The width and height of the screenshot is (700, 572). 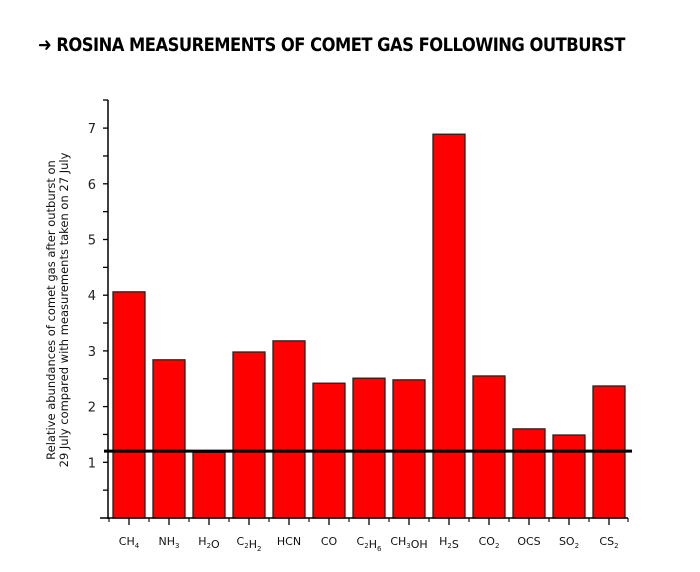 What do you see at coordinates (169, 439) in the screenshot?
I see `bar-nh3` at bounding box center [169, 439].